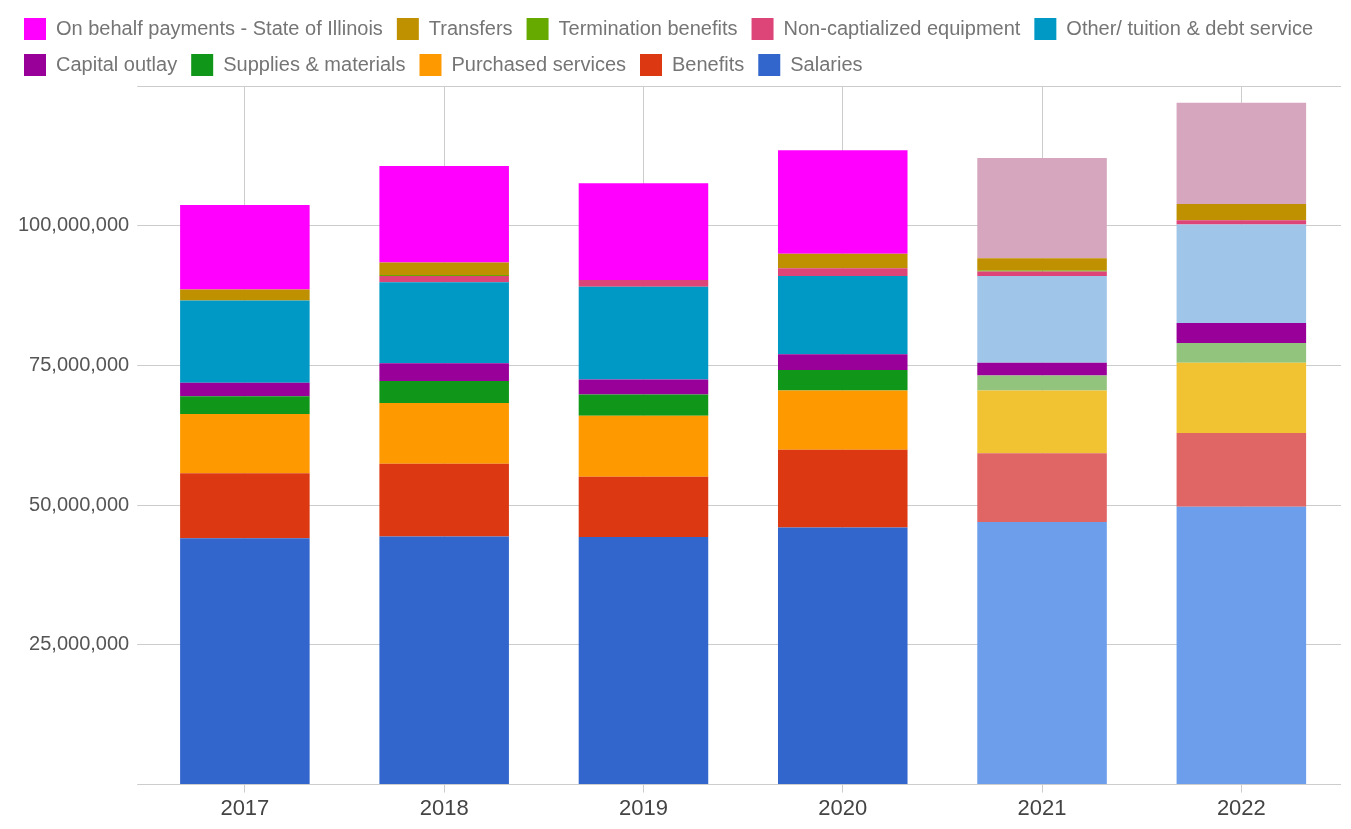 The image size is (1351, 829). I want to click on legend-label: Capital outlay, so click(117, 63).